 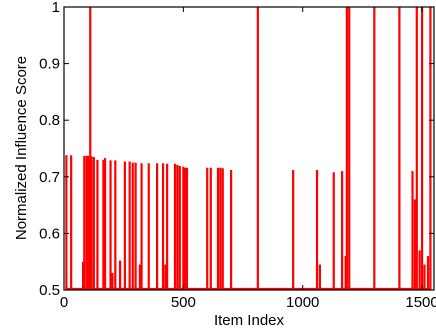 I want to click on y-tick-label-1: 0.6, so click(x=49, y=233).